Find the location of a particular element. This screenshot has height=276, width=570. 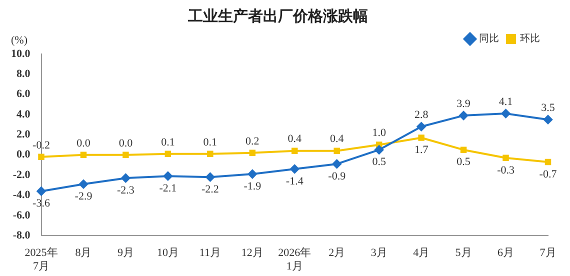

data-label: -0.3 is located at coordinates (506, 170).